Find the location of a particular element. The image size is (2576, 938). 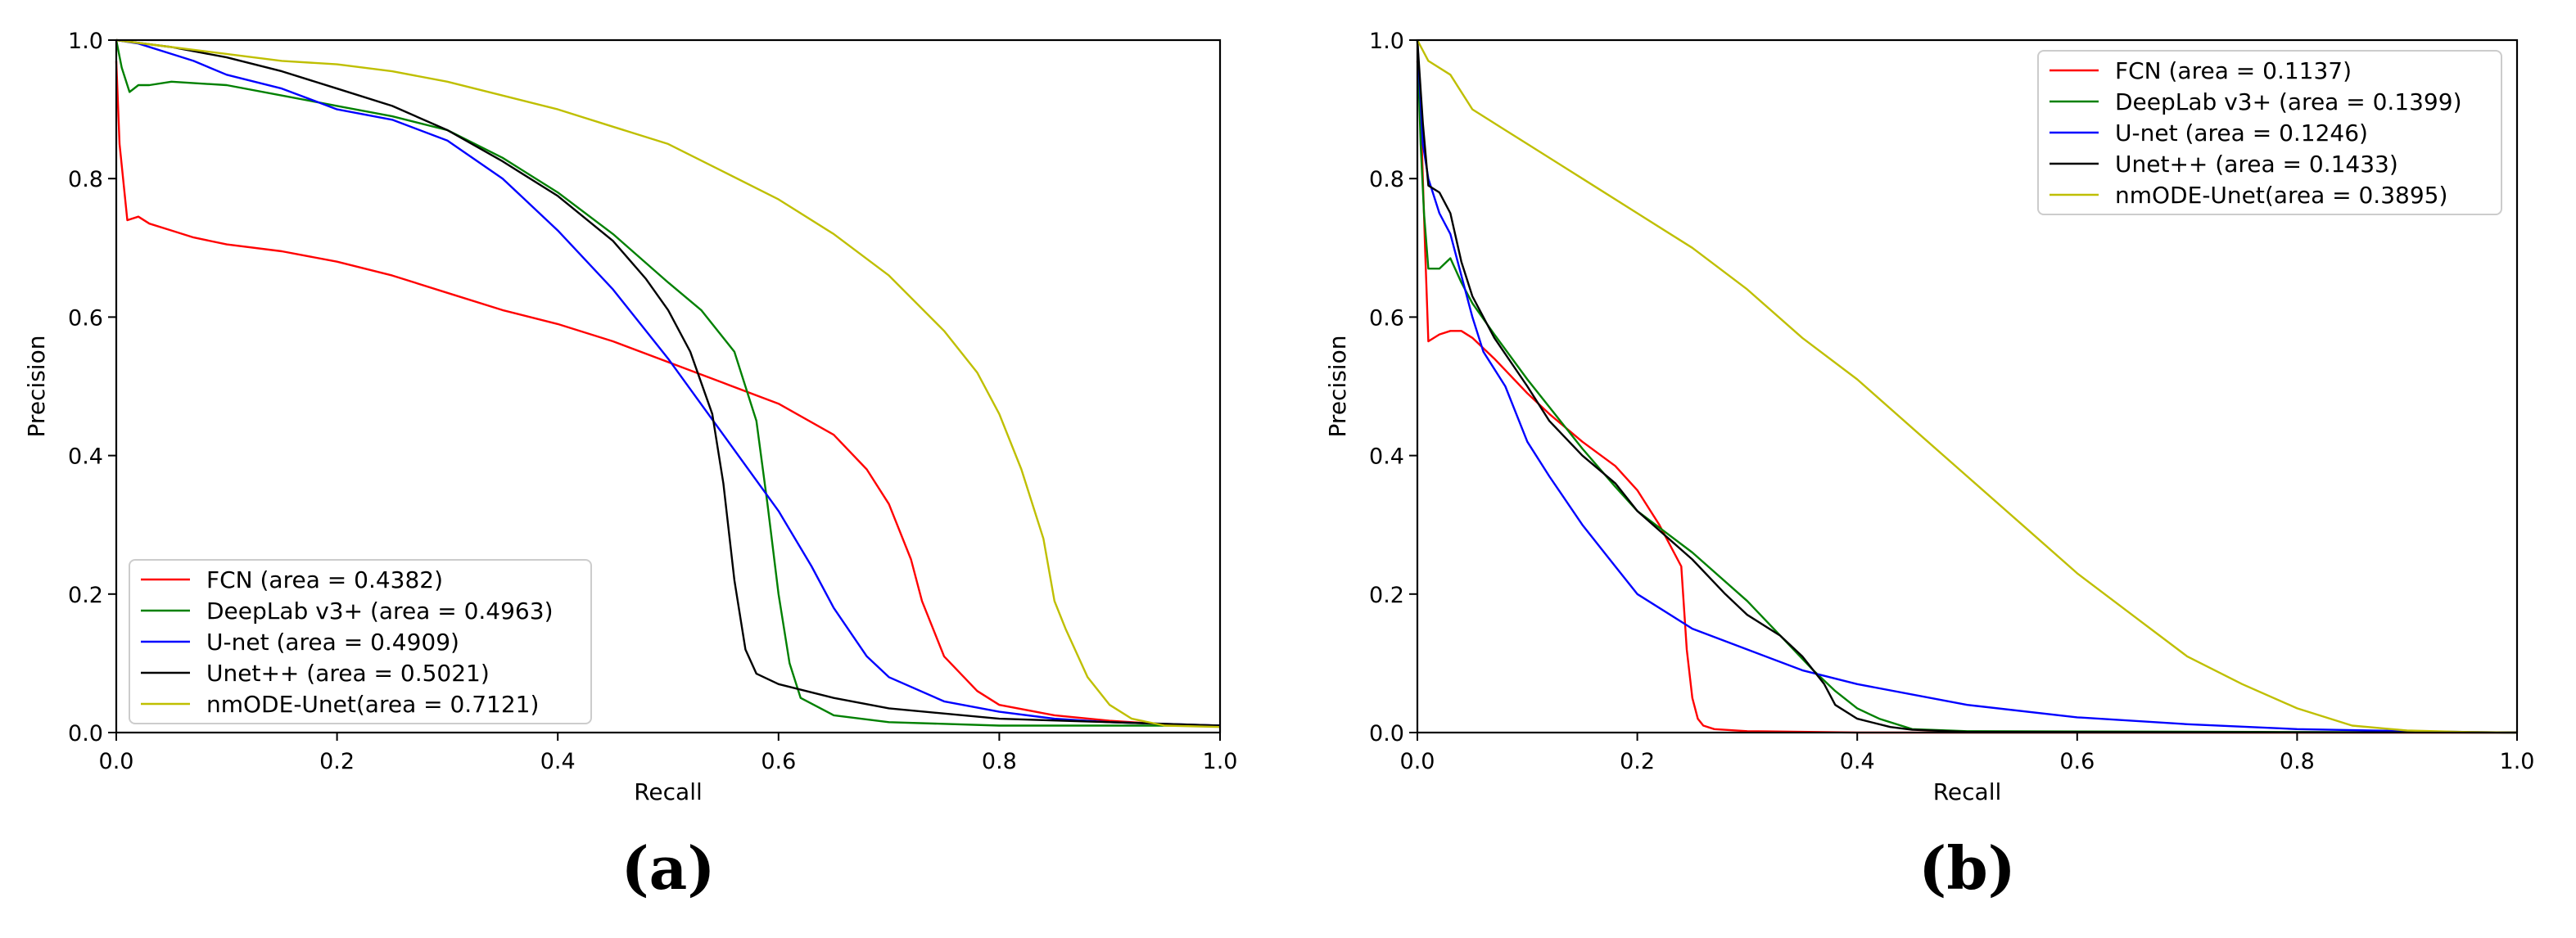

legend-entry: nmODE-Unet(area = 0.7121) is located at coordinates (372, 704).